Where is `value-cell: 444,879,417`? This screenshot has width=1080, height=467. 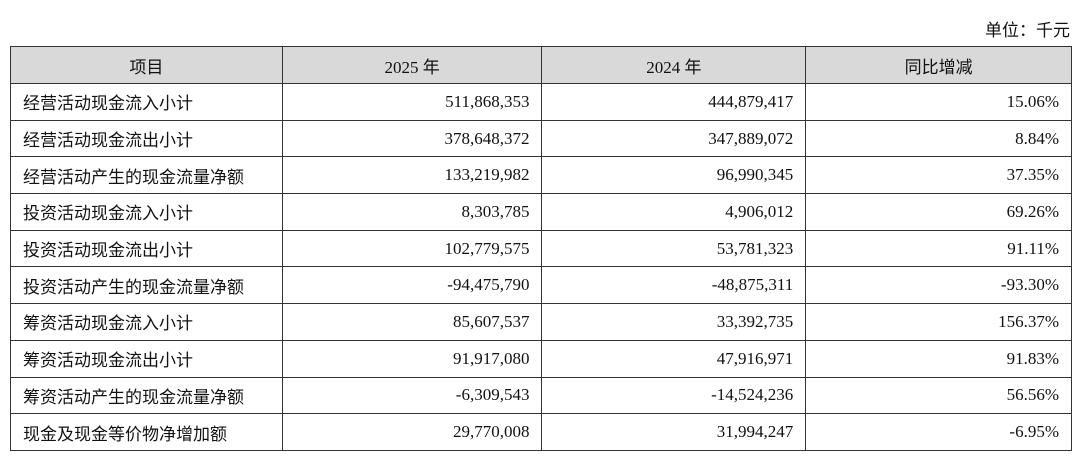
value-cell: 444,879,417 is located at coordinates (674, 102).